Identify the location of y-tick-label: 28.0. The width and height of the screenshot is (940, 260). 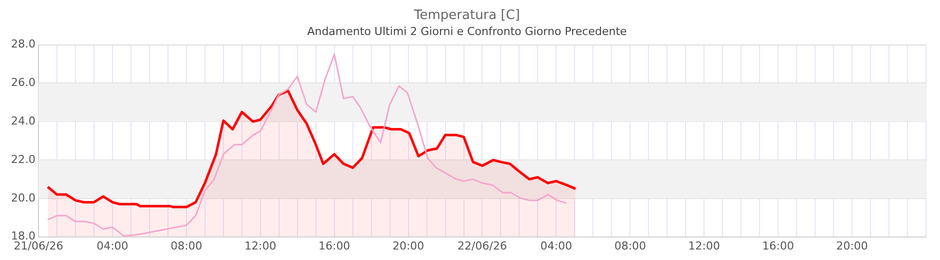
(23, 44).